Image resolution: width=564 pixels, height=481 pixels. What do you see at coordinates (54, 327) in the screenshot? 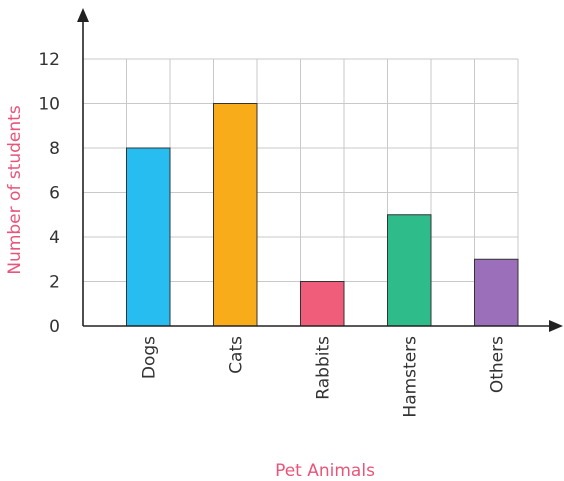
I see `y-tick-label: 0` at bounding box center [54, 327].